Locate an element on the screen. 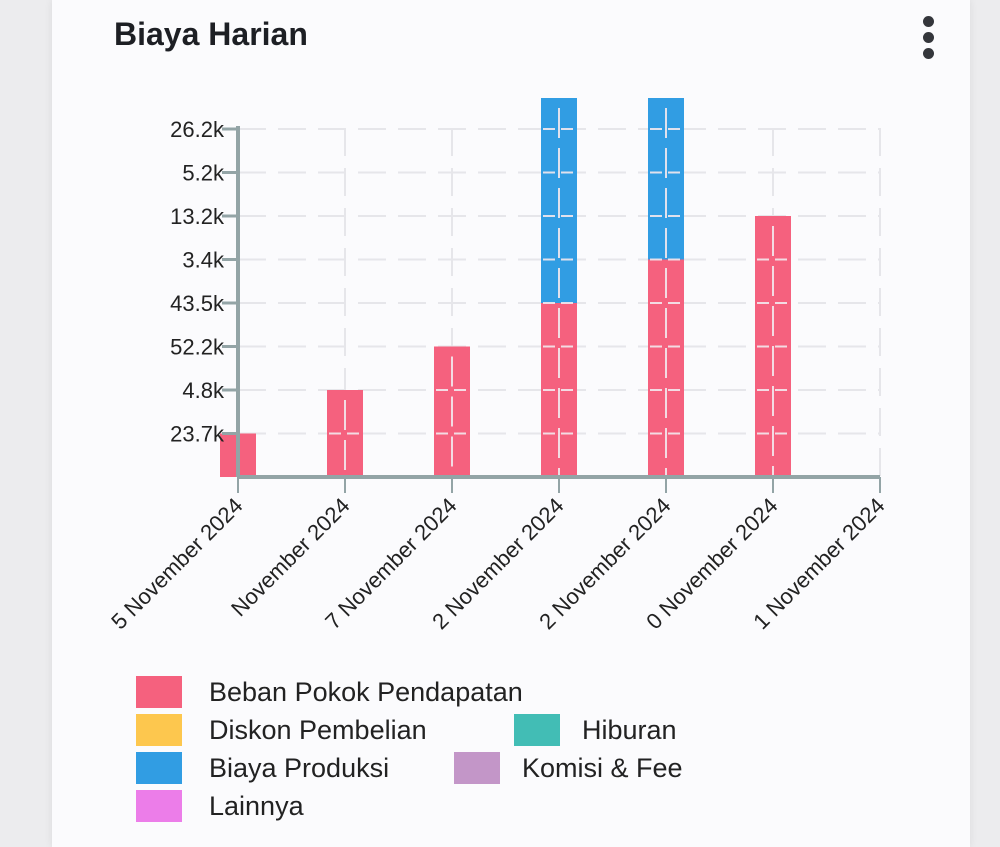  y-tick-label: 43.5k is located at coordinates (197, 303).